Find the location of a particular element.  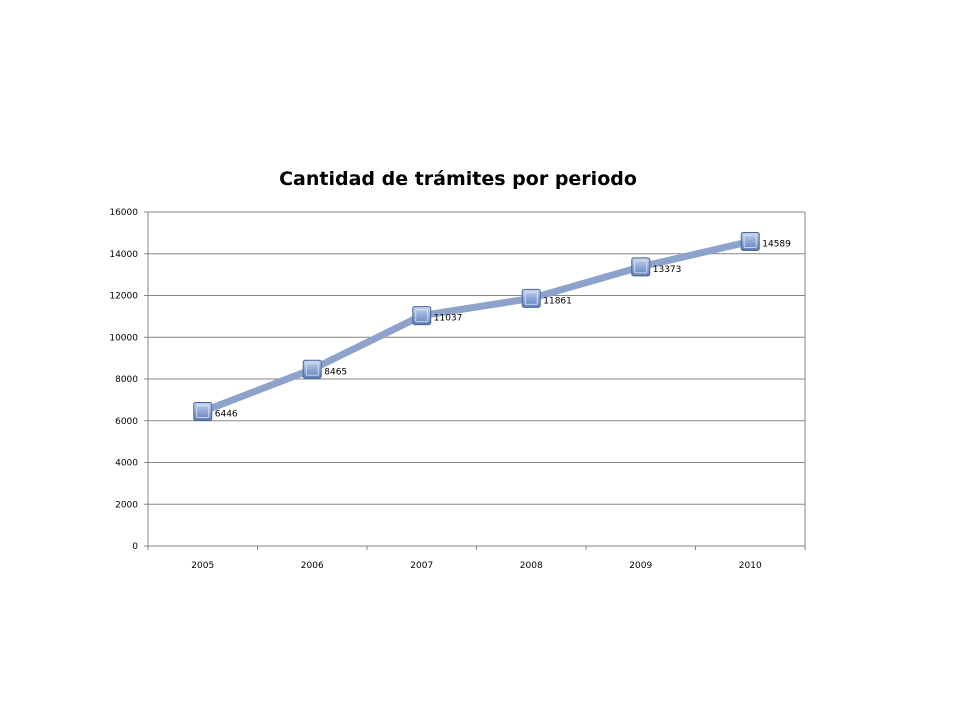

y-tick-label: 14000 is located at coordinates (123, 255).